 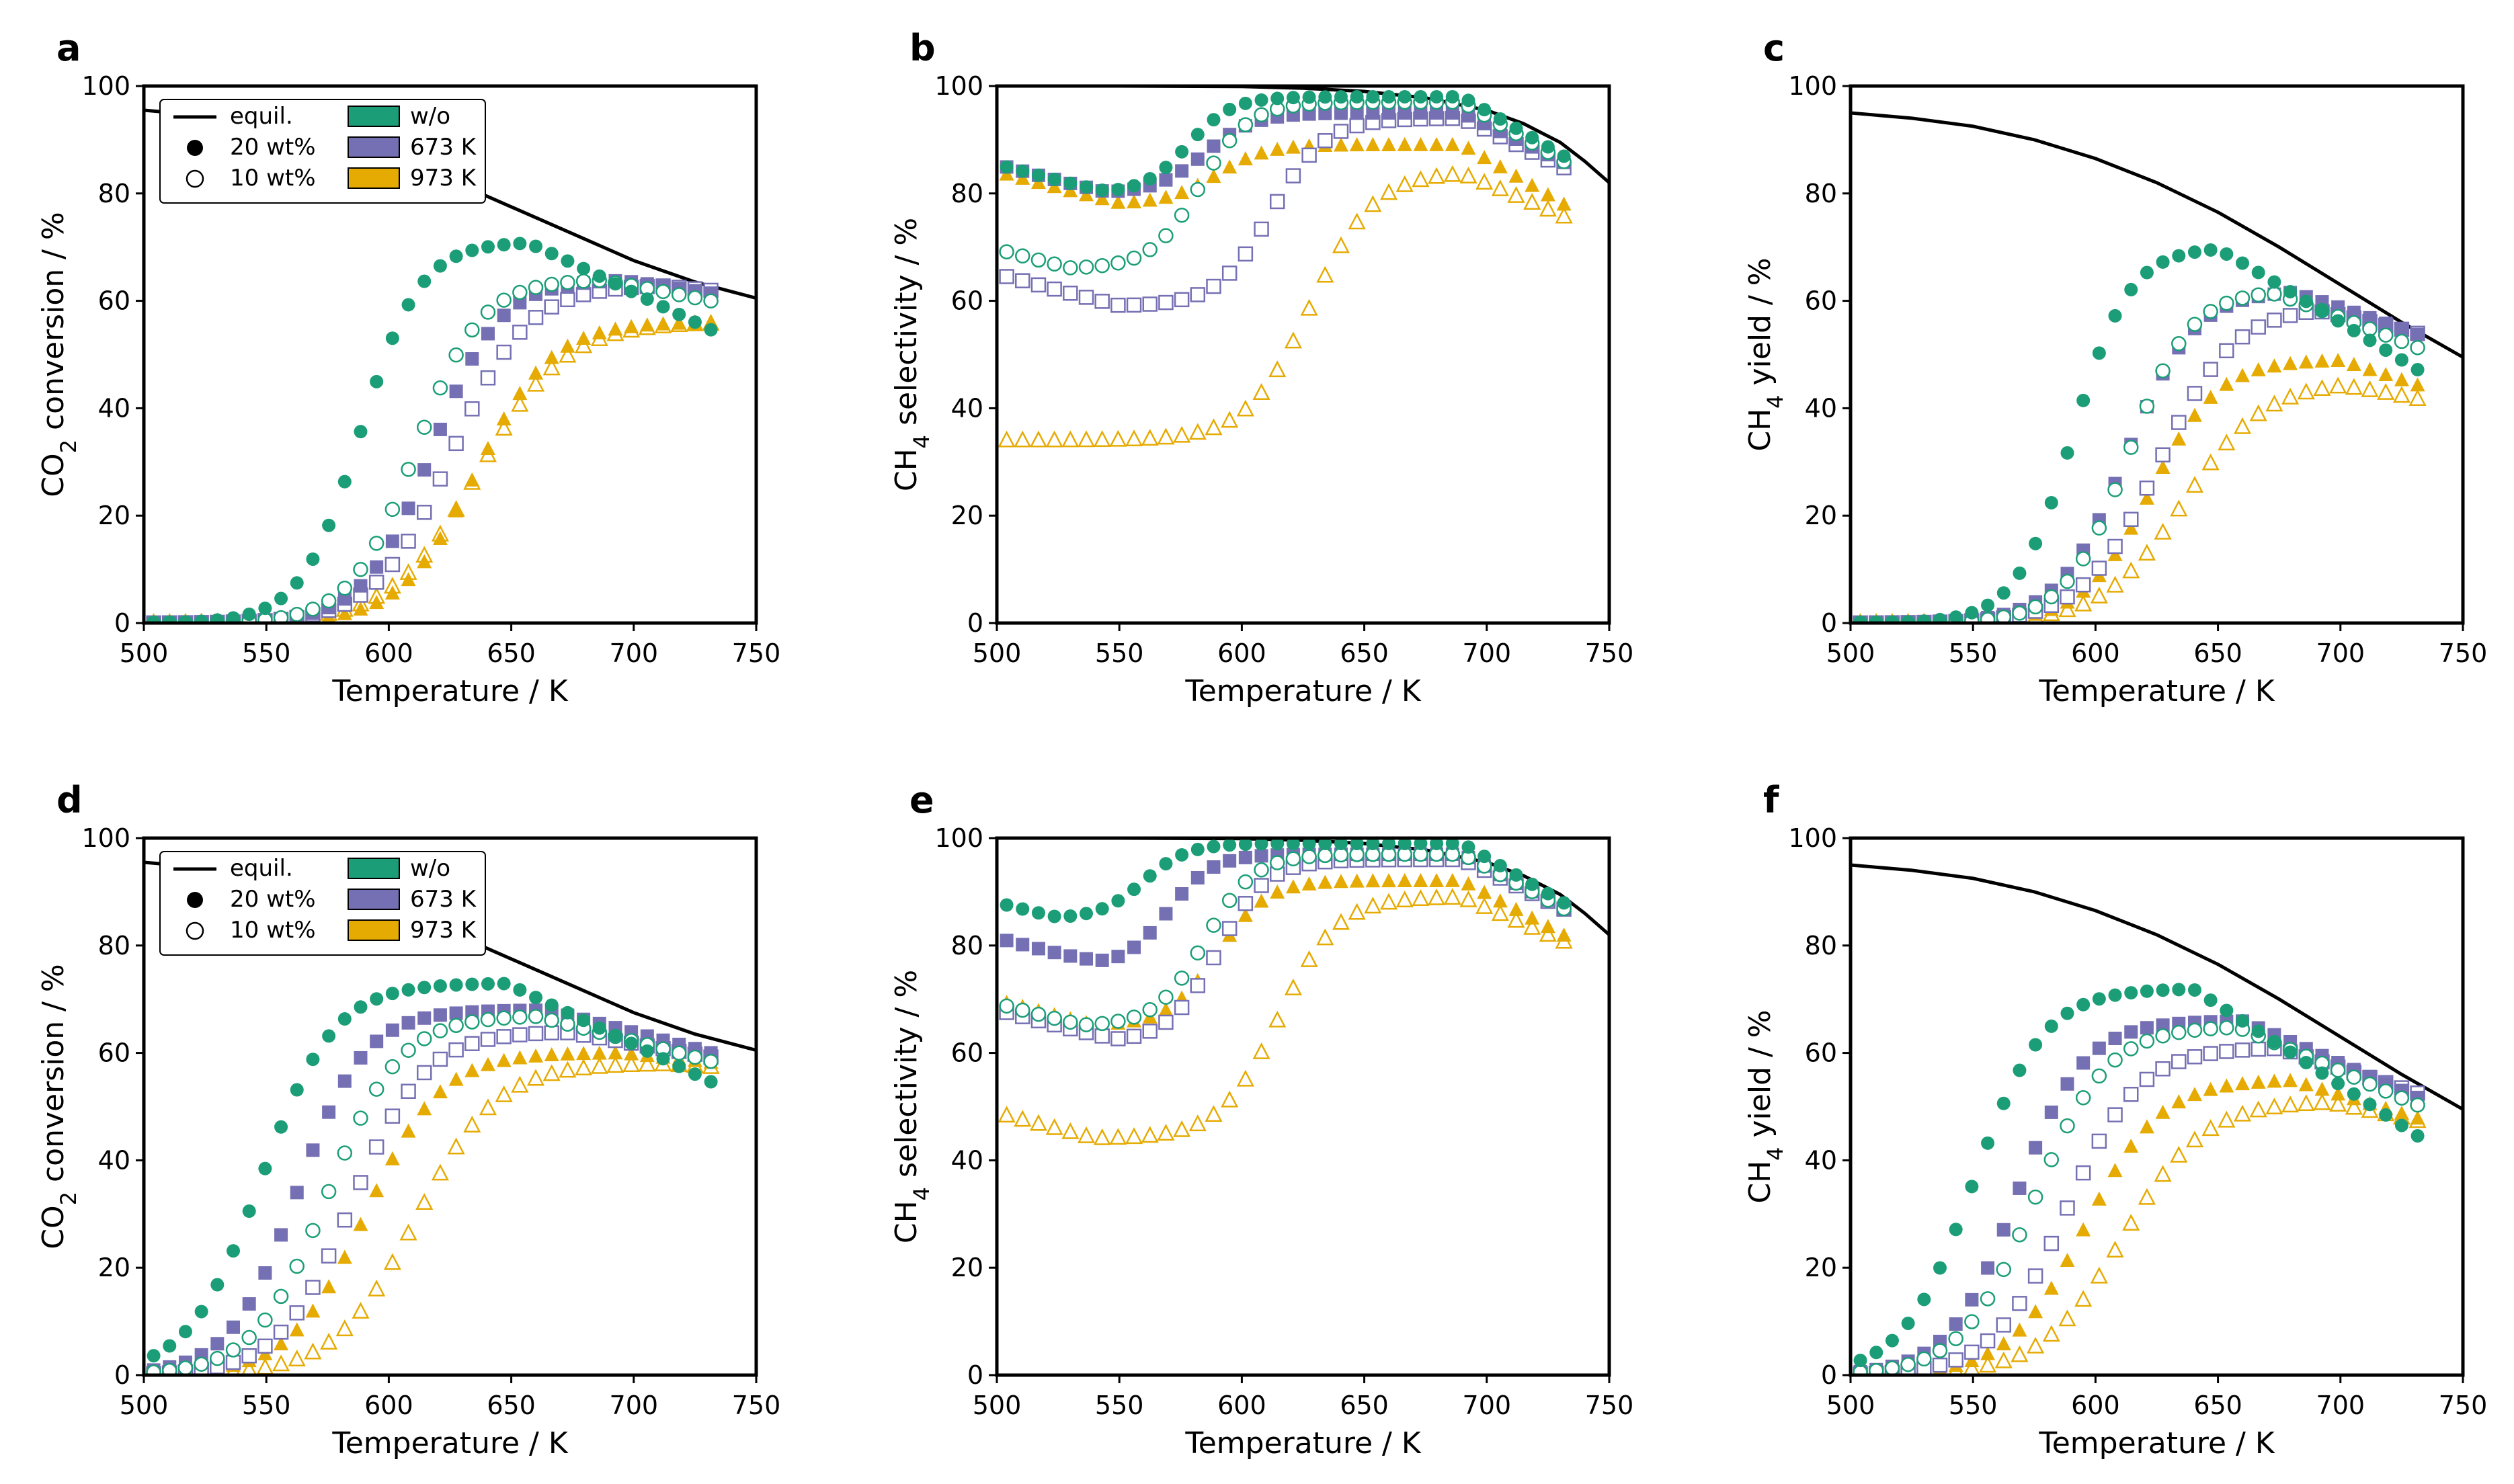 What do you see at coordinates (433, 430) in the screenshot?
I see `series-wo-20wt` at bounding box center [433, 430].